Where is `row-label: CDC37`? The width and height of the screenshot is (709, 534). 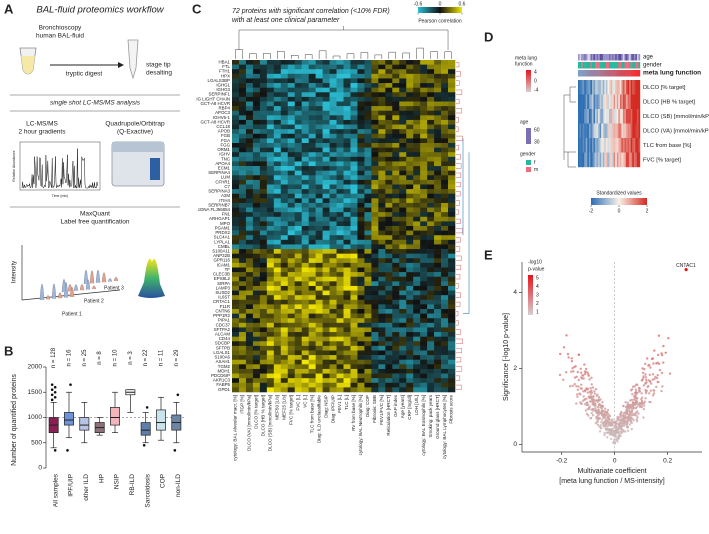
row-label: CDC37 is located at coordinates (223, 324).